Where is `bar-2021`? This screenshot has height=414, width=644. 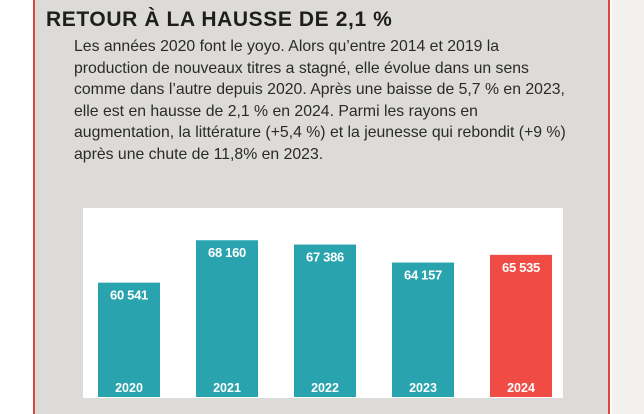 bar-2021 is located at coordinates (227, 318).